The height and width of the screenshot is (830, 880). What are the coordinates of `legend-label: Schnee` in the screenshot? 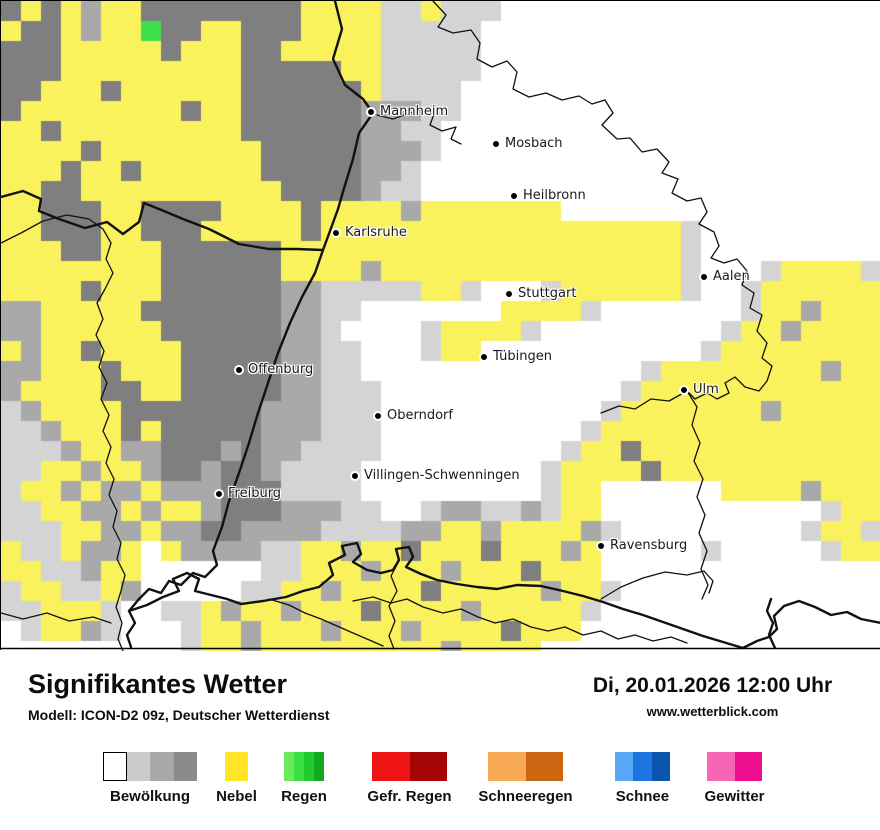 It's located at (642, 796).